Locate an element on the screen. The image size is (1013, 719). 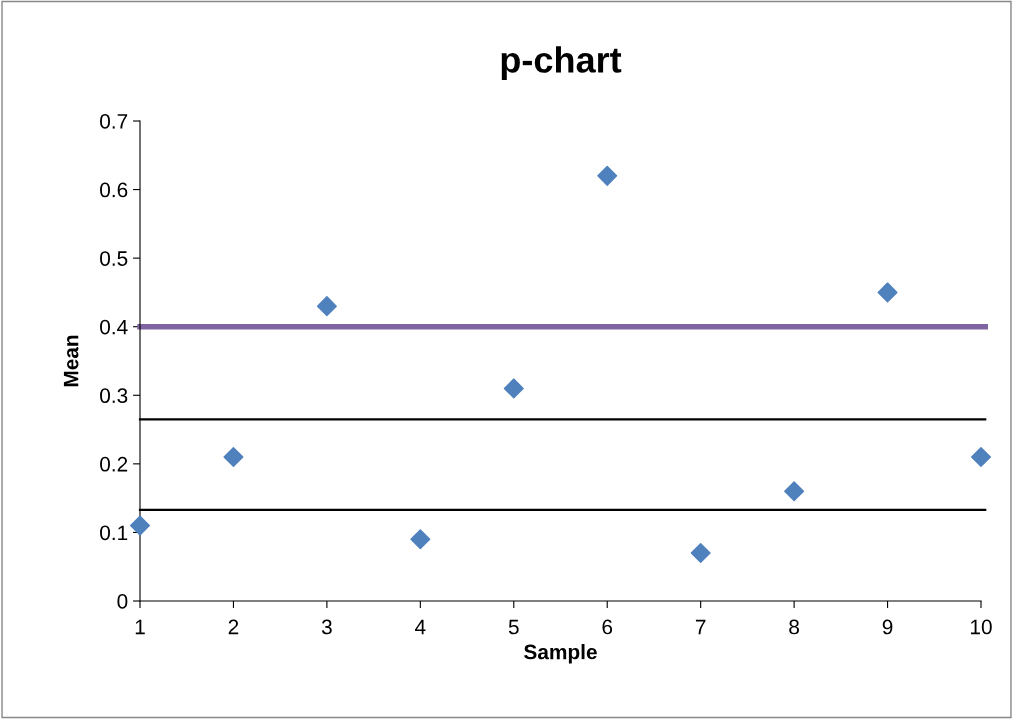
y-tick-label: 0.4 is located at coordinates (114, 327).